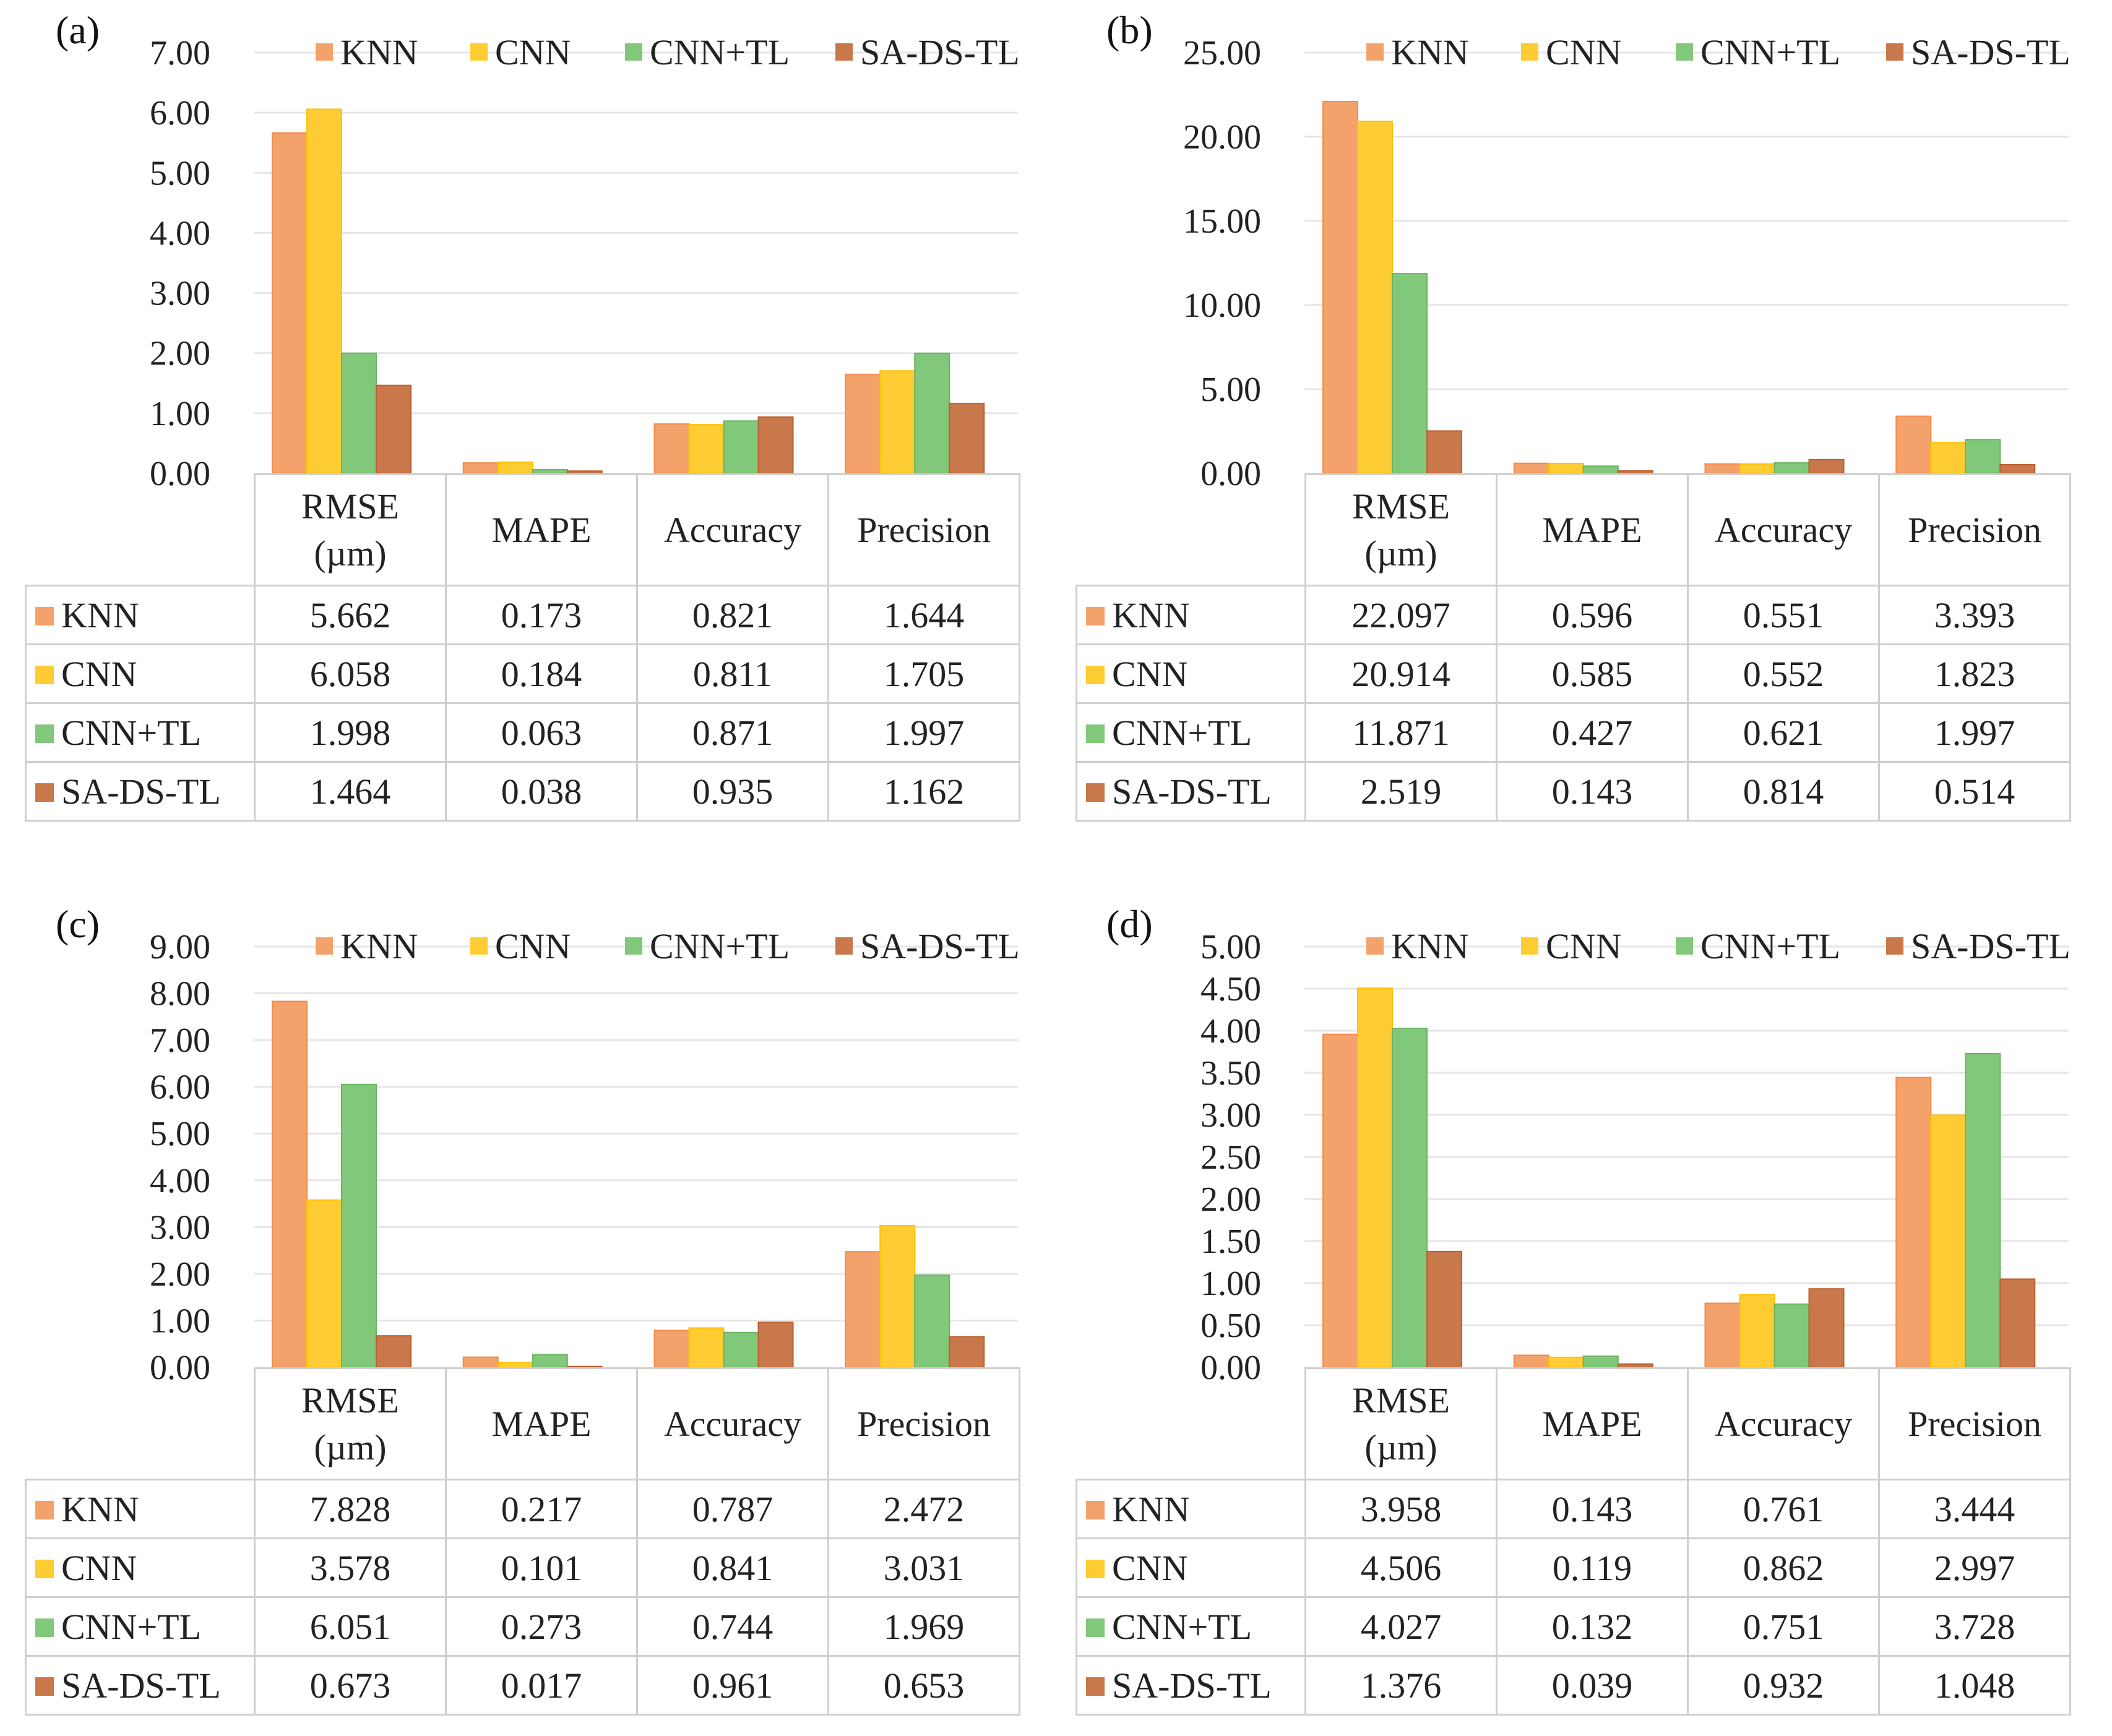 The width and height of the screenshot is (2112, 1736). Describe the element at coordinates (923, 1685) in the screenshot. I see `table-cell: 0.653` at that location.